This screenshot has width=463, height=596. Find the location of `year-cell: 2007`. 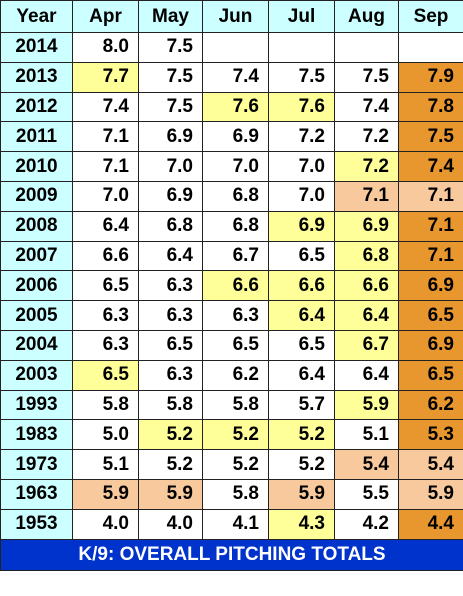

year-cell: 2007 is located at coordinates (36, 256).